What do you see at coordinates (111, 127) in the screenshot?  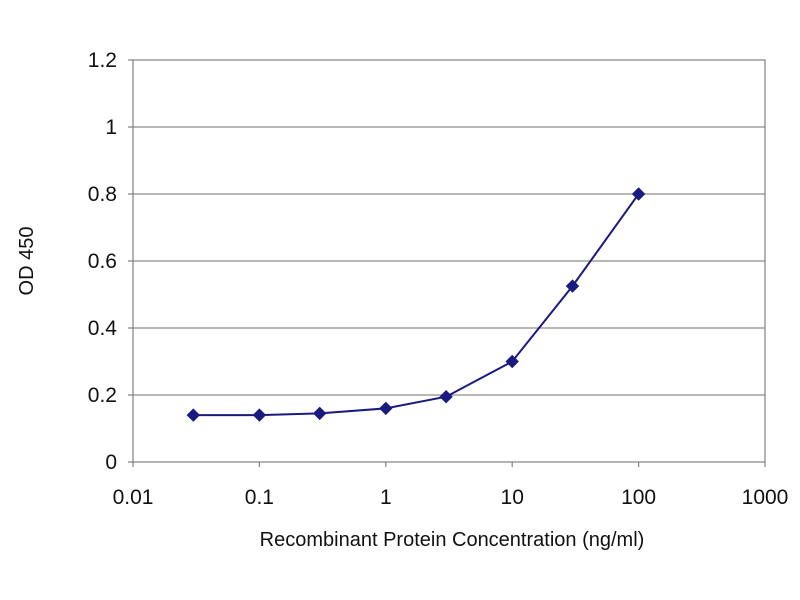 I see `y-tick-label: 1` at bounding box center [111, 127].